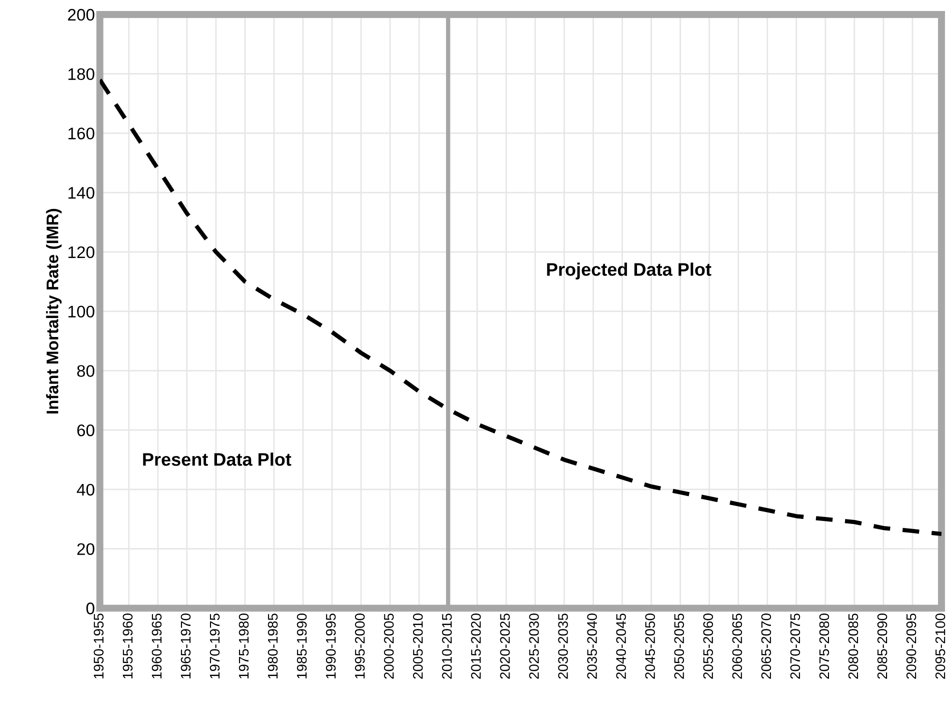 The image size is (951, 724). I want to click on x-tick-label: 2055-2060, so click(708, 646).